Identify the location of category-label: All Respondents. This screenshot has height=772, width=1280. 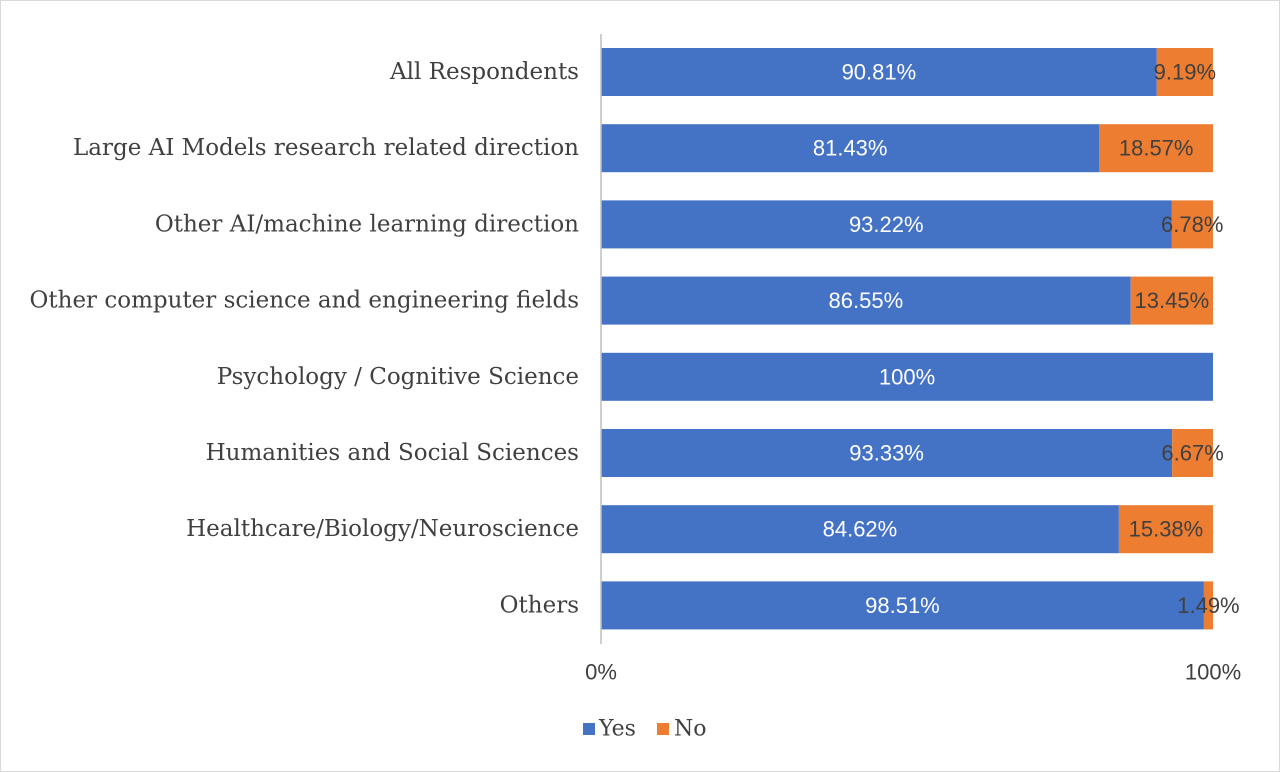
(484, 72).